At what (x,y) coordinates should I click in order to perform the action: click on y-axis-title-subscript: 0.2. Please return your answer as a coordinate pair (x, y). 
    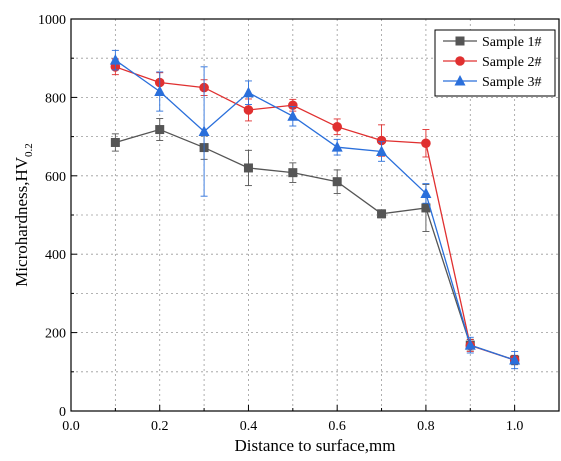
    Looking at the image, I should click on (29, 150).